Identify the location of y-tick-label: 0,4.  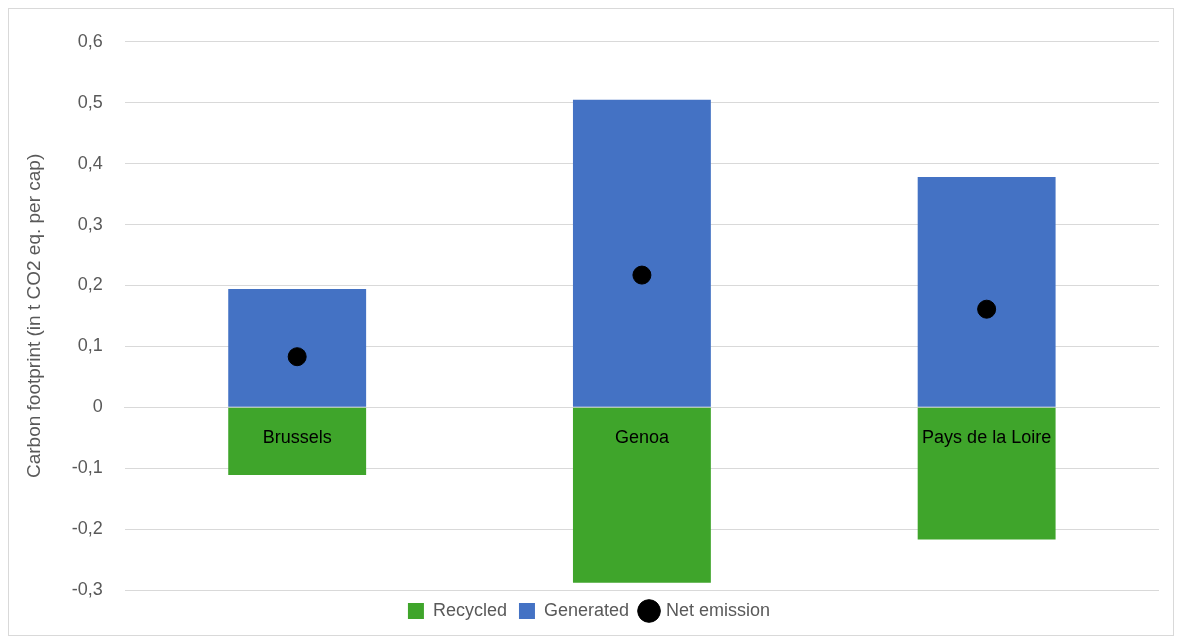
(90, 162).